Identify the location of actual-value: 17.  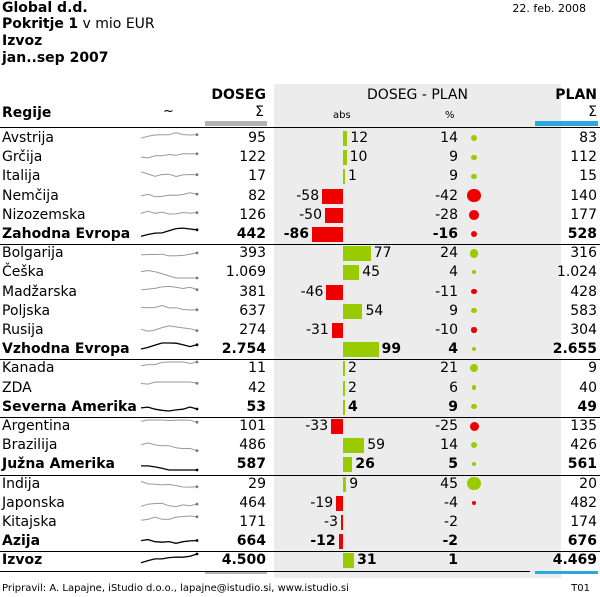
(257, 176).